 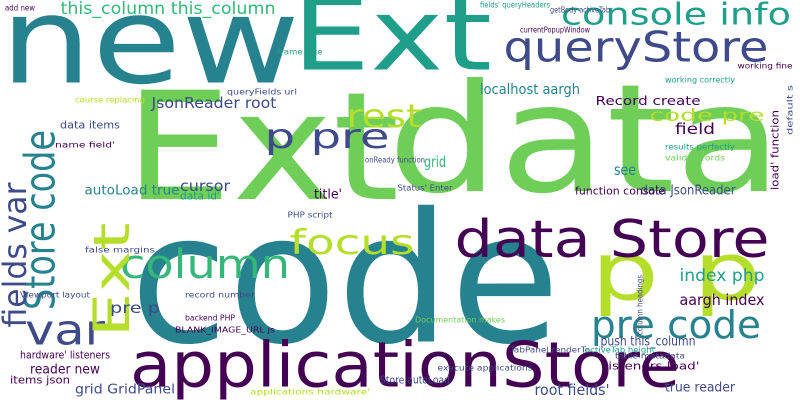 I want to click on word: activeTab height, so click(x=620, y=350).